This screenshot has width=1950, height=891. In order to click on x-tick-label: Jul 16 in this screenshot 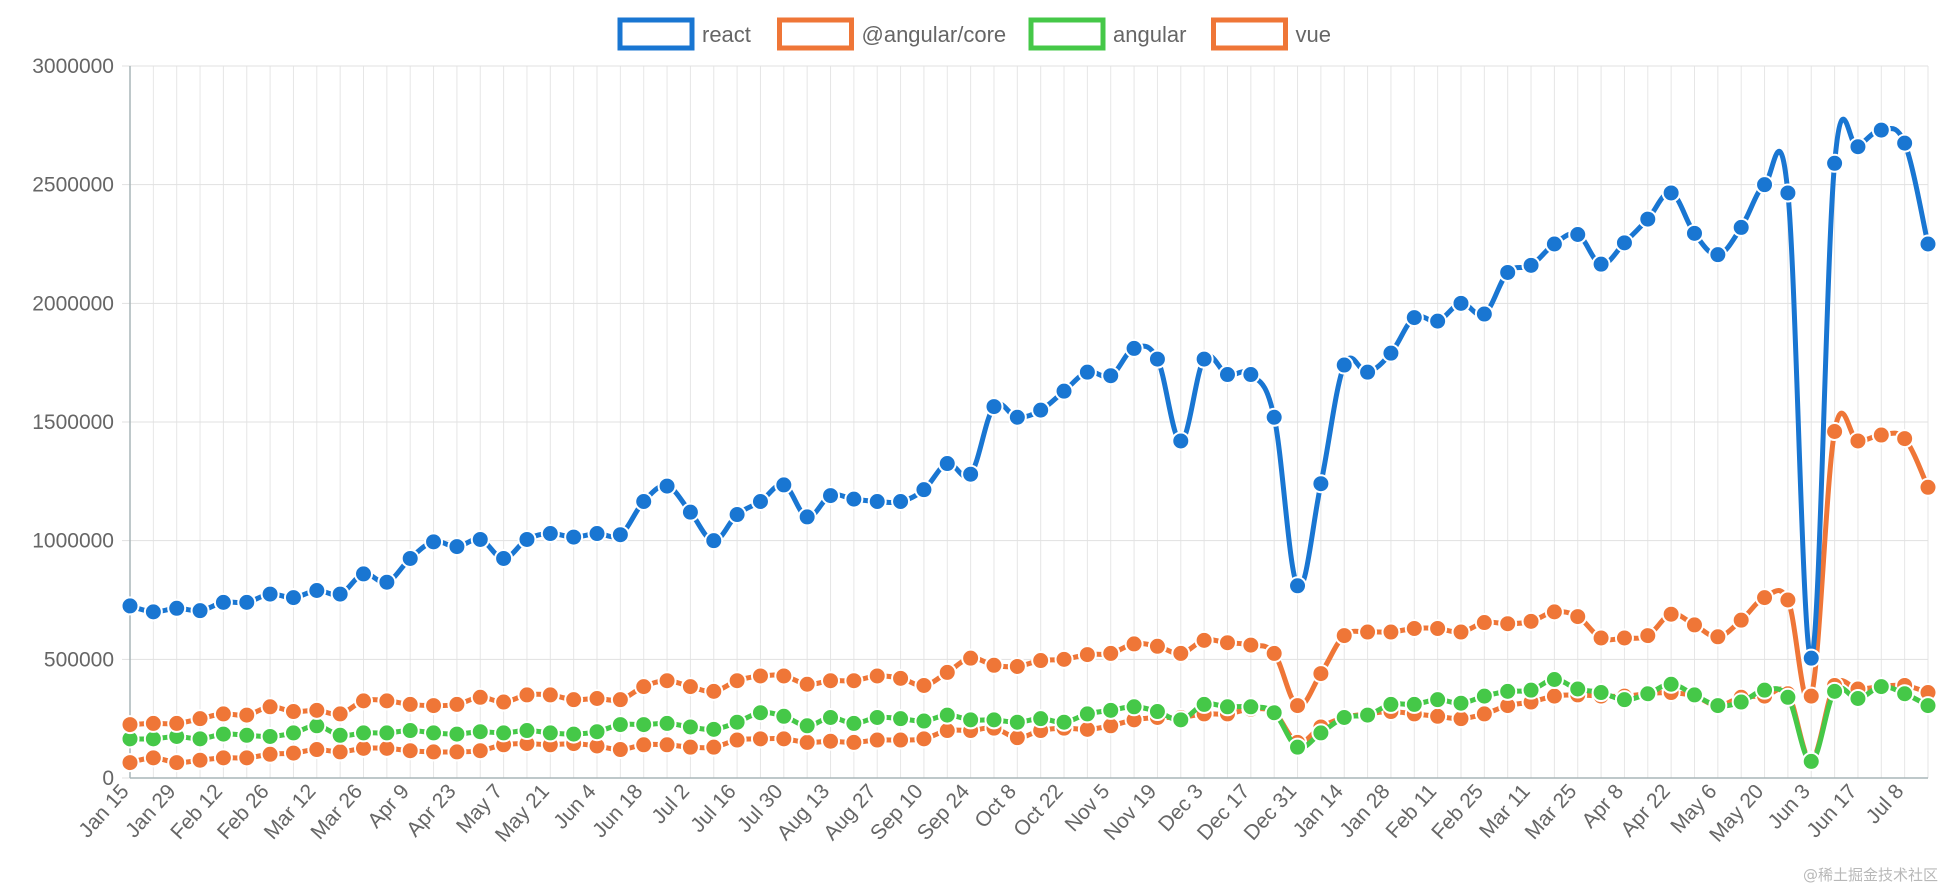, I will do `click(713, 808)`.